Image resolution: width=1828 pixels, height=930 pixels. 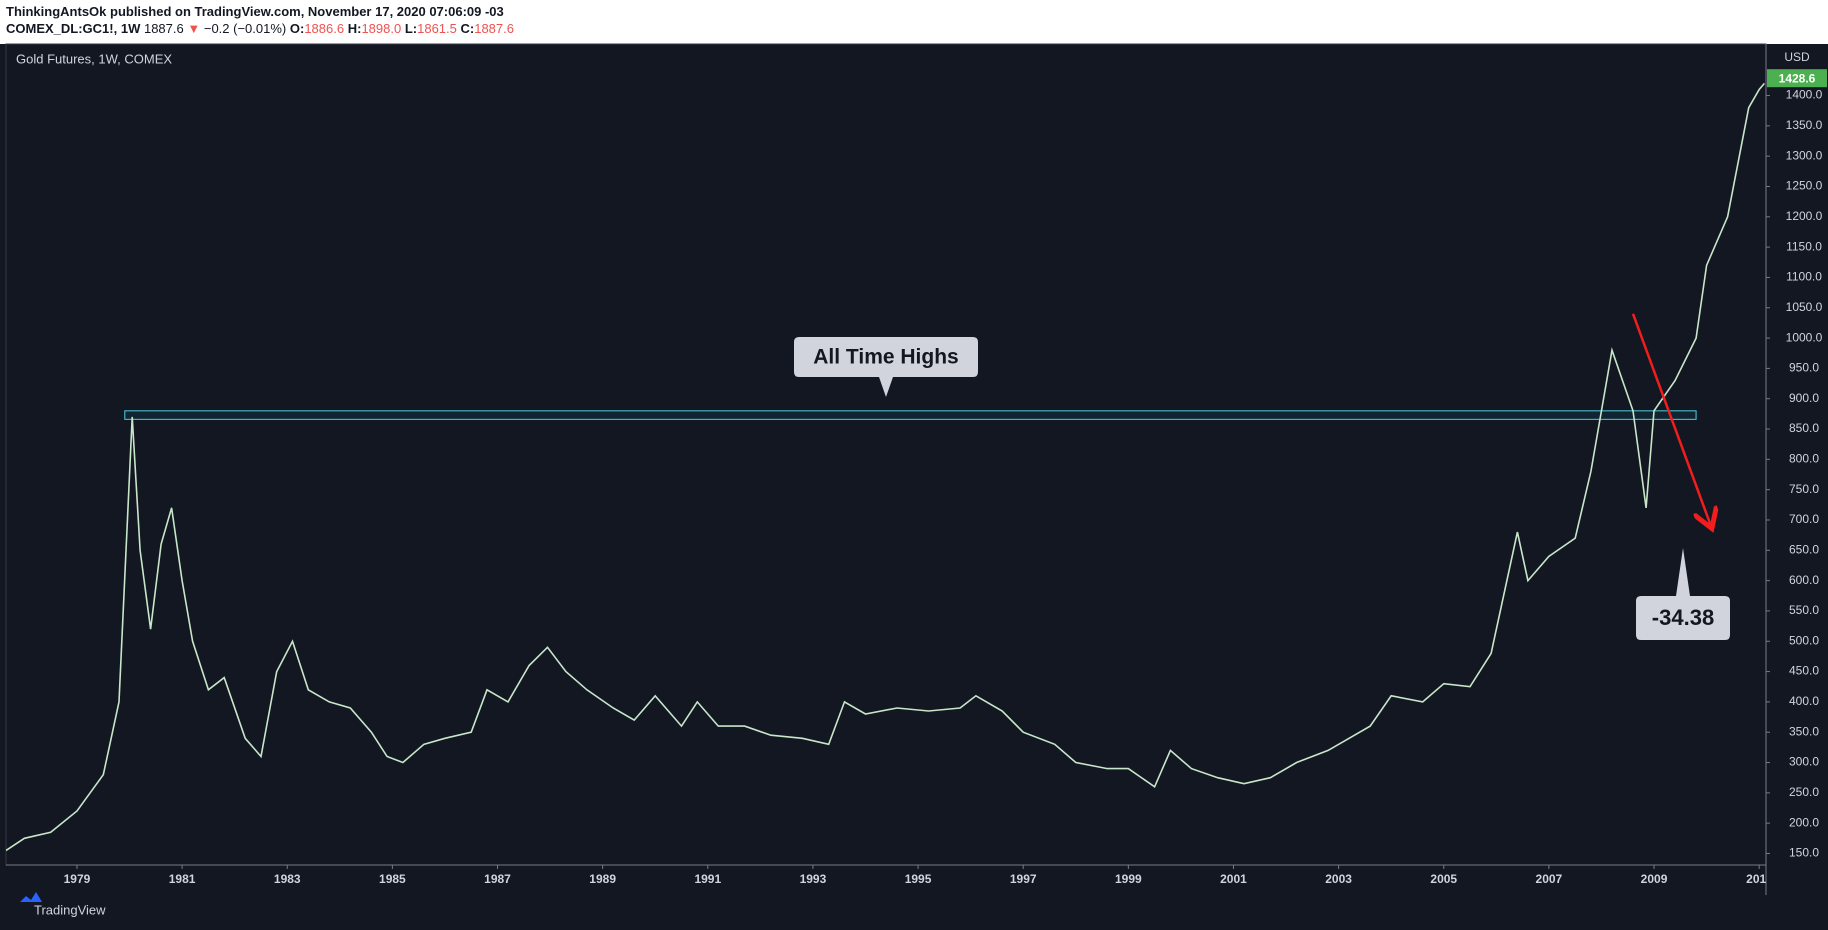 I want to click on trend-arrow, so click(x=1671, y=421).